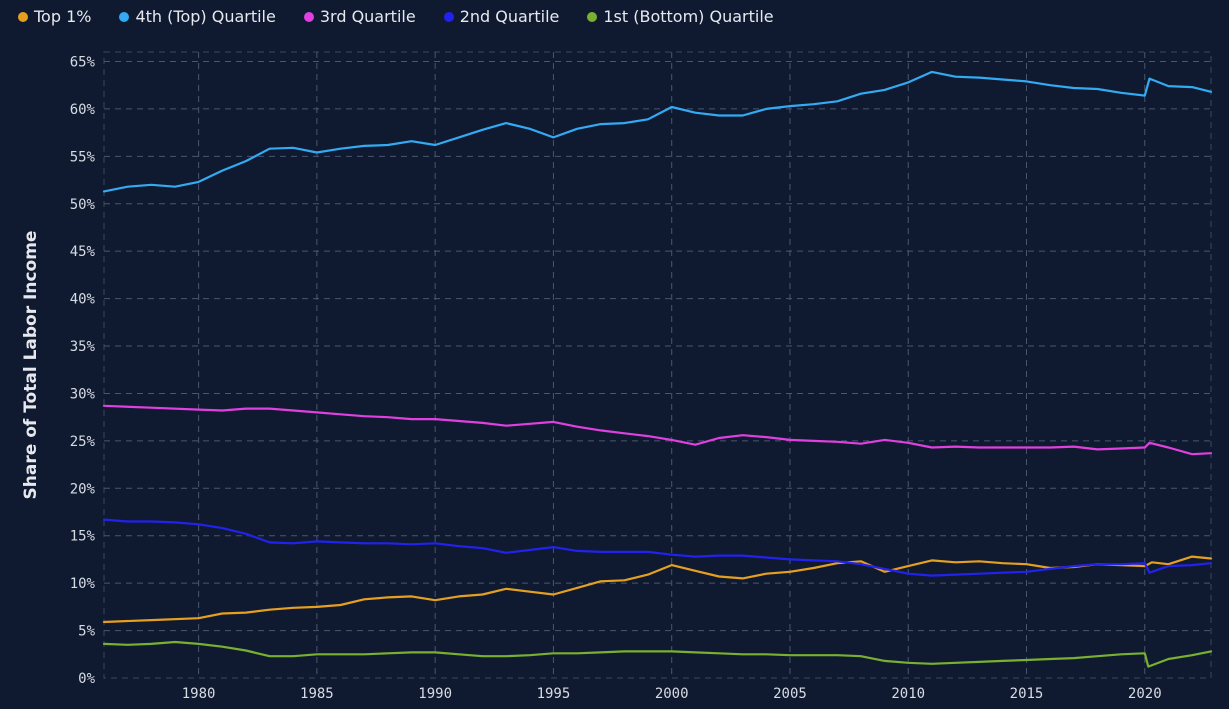 The image size is (1229, 709). I want to click on x-tick-label: 1985, so click(317, 694).